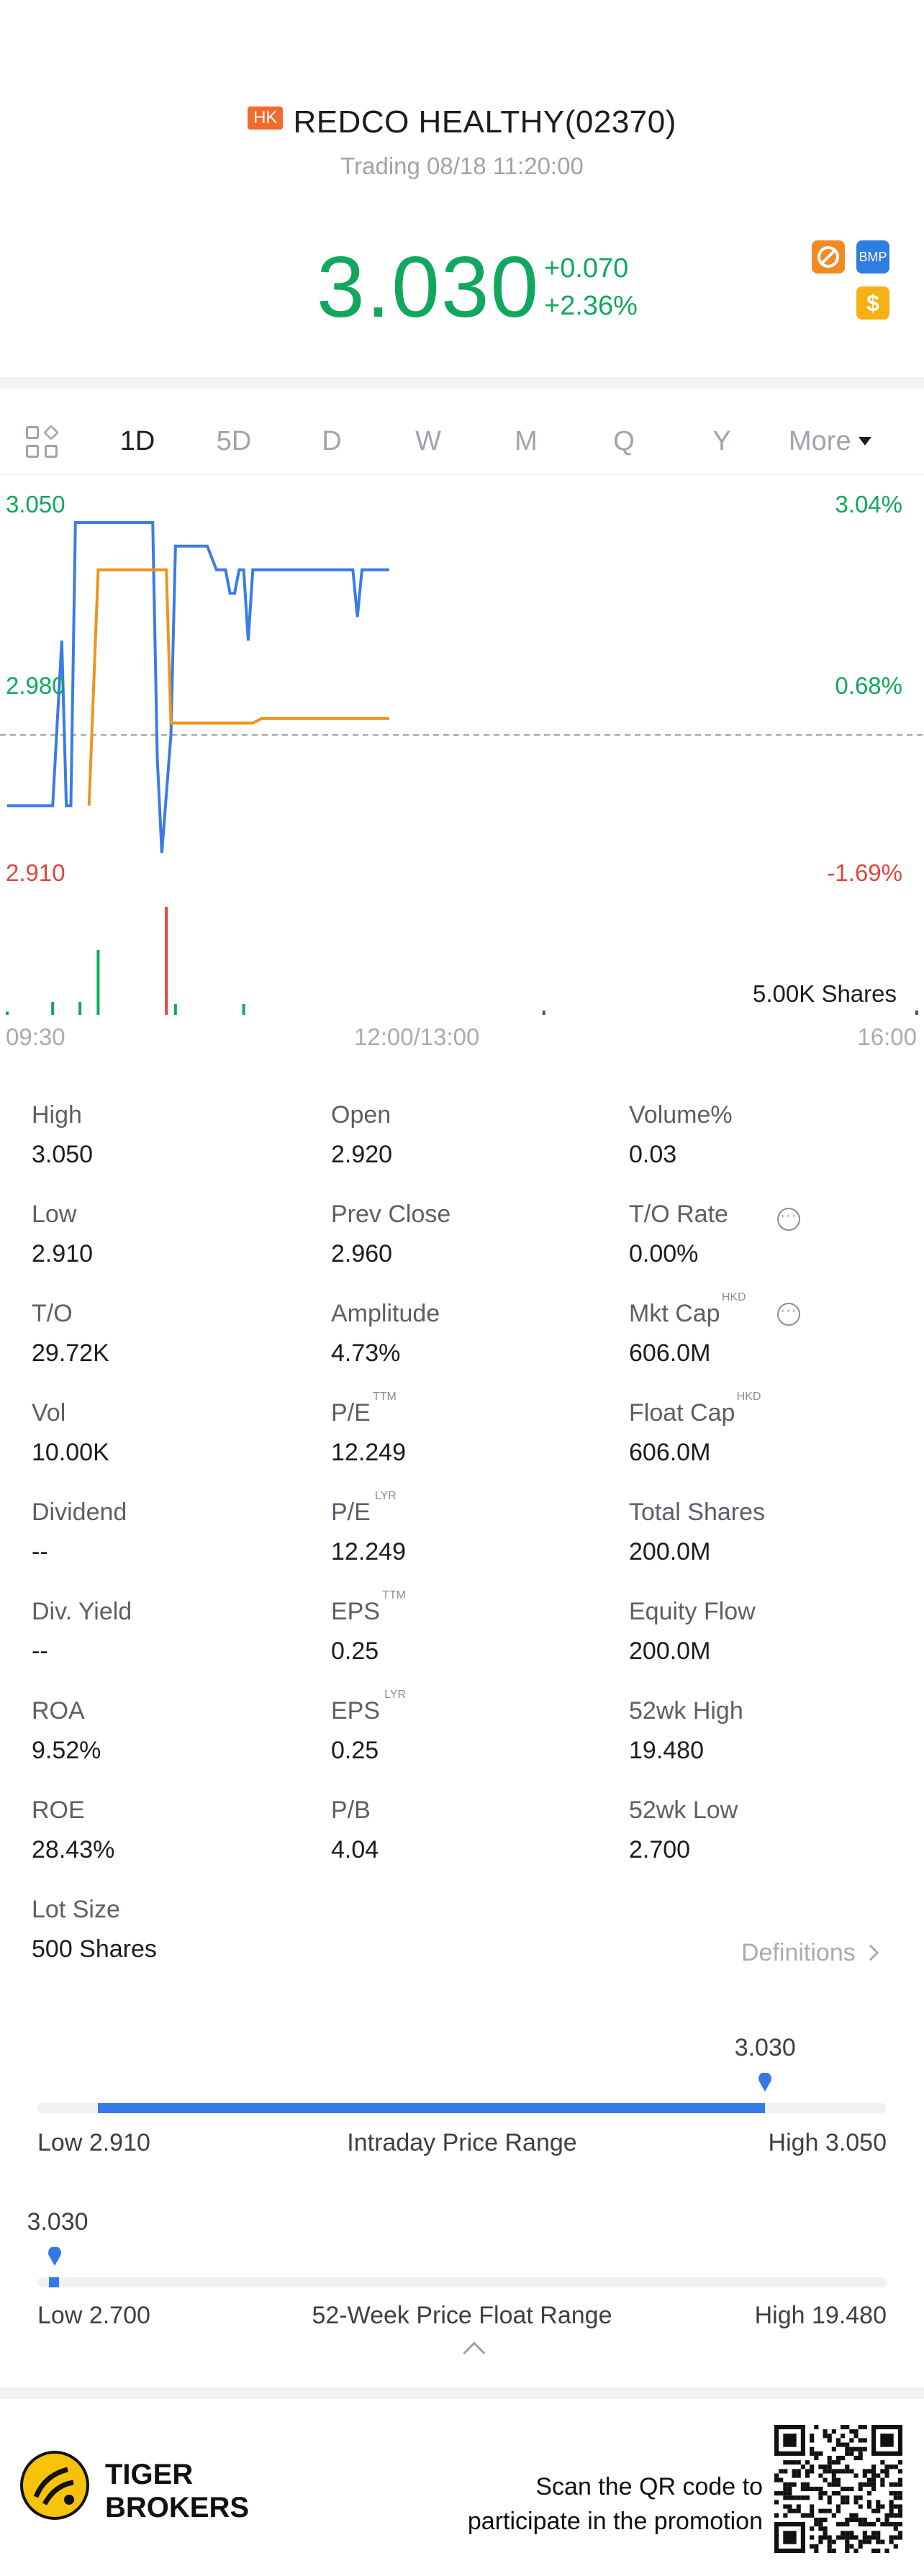 The height and width of the screenshot is (2576, 924). Describe the element at coordinates (58, 1811) in the screenshot. I see `stat-label: ROE` at that location.